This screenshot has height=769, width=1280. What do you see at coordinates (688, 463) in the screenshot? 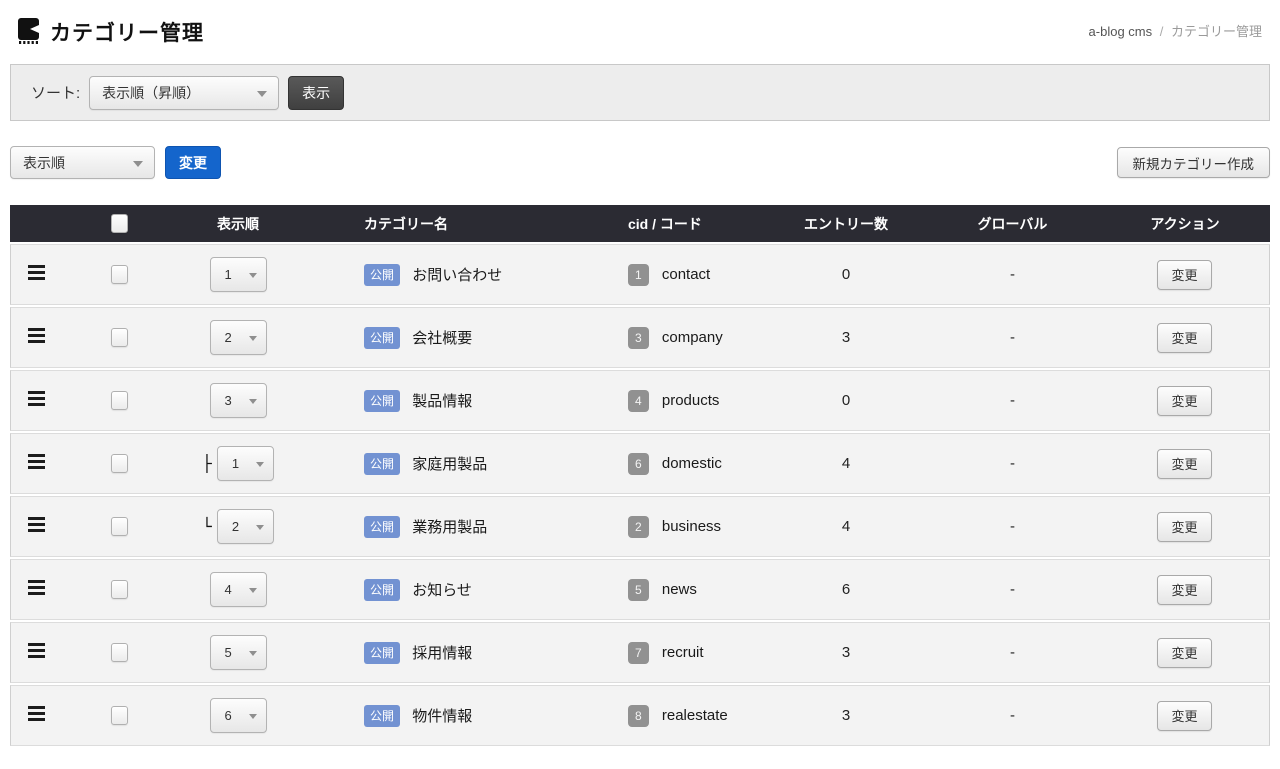
I see `cid-cell: 6 domestic` at bounding box center [688, 463].